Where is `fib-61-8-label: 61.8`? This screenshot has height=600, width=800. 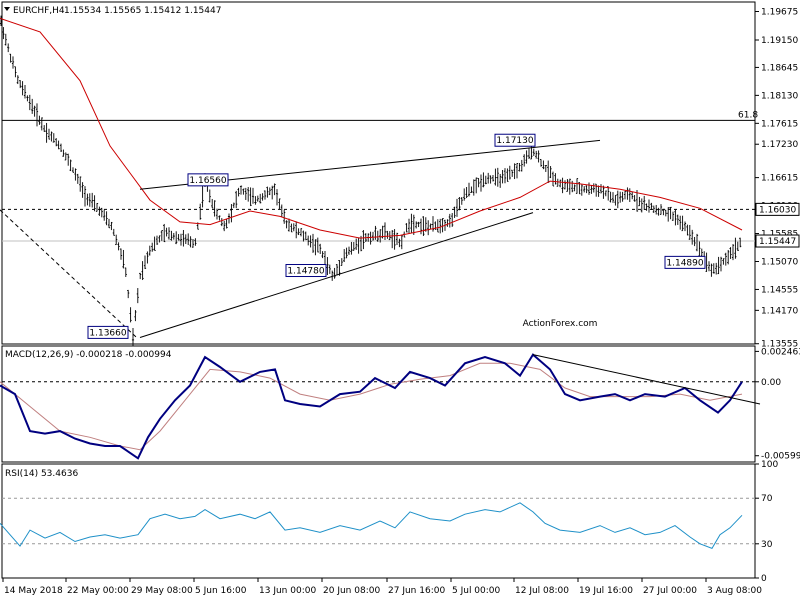 fib-61-8-label: 61.8 is located at coordinates (748, 115).